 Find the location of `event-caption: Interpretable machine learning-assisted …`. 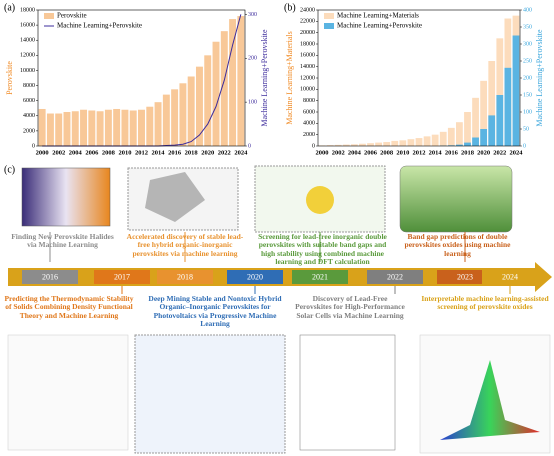

event-caption: Interpretable machine learning-assisted … is located at coordinates (485, 303).